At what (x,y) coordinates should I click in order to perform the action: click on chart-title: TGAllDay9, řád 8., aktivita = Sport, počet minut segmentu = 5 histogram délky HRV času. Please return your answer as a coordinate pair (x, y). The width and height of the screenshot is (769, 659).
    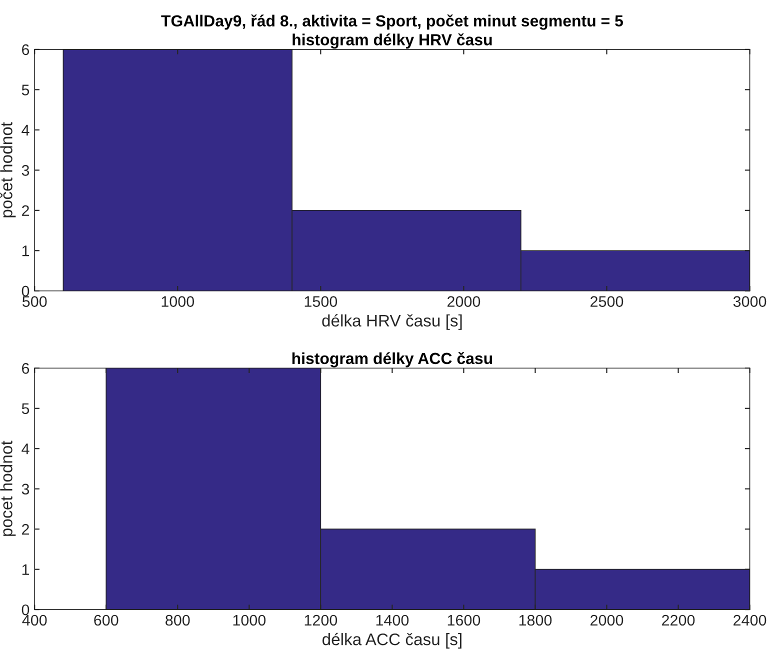
    Looking at the image, I should click on (392, 31).